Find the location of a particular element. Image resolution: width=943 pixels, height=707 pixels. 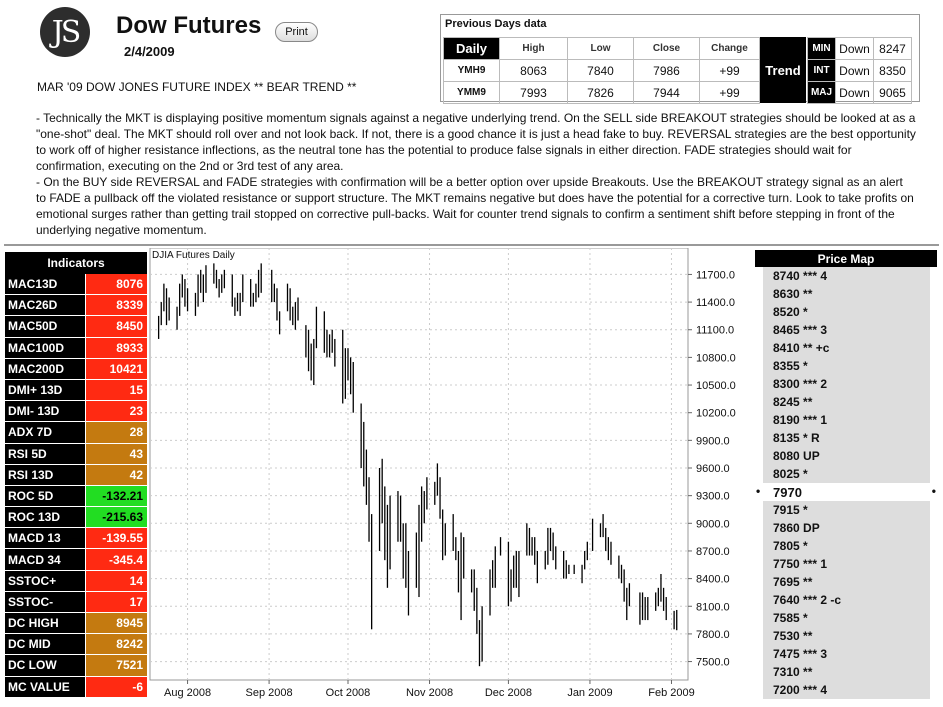

y-tick-label: 7800.0 is located at coordinates (713, 635).